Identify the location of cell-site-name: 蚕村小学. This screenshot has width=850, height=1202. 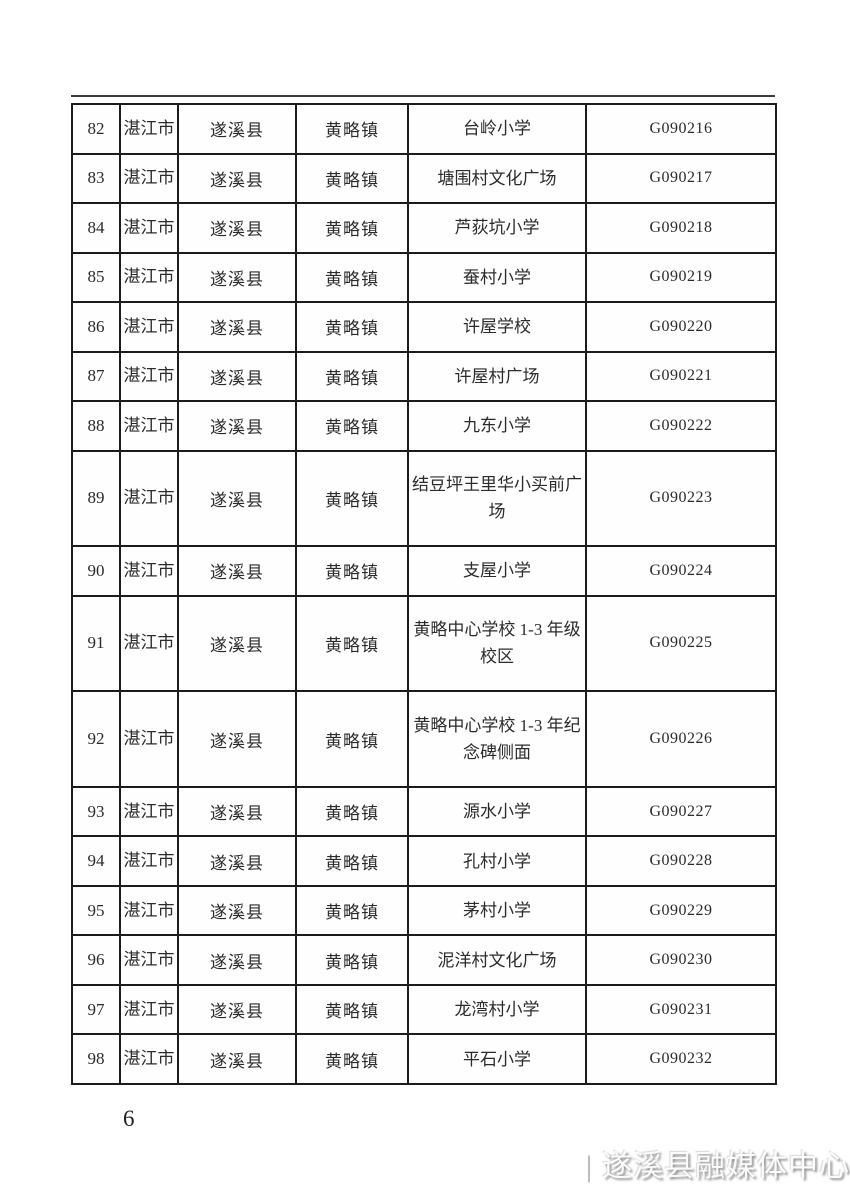
(497, 277).